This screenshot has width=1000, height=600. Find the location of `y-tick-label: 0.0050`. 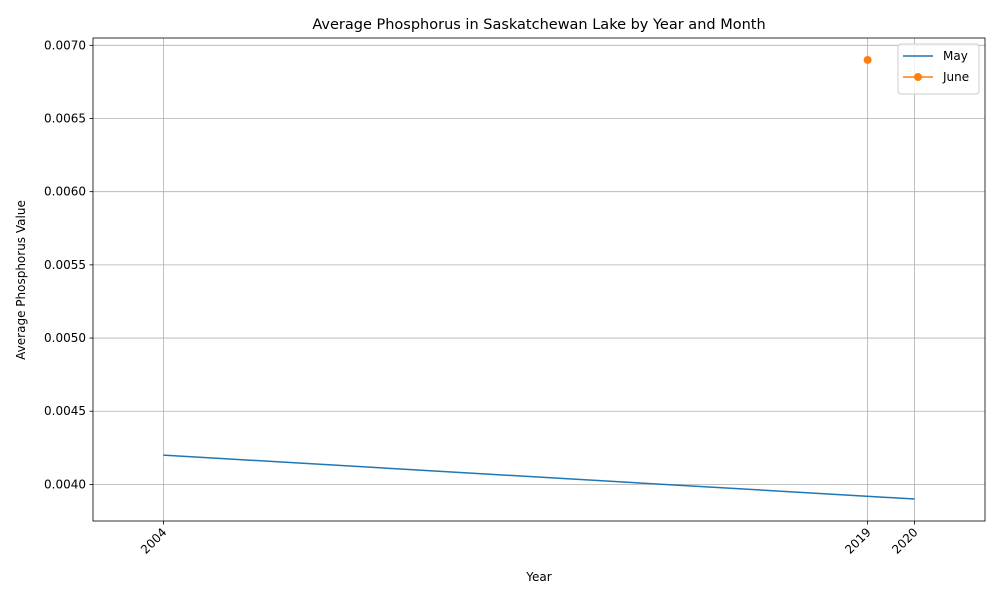

y-tick-label: 0.0050 is located at coordinates (65, 338).